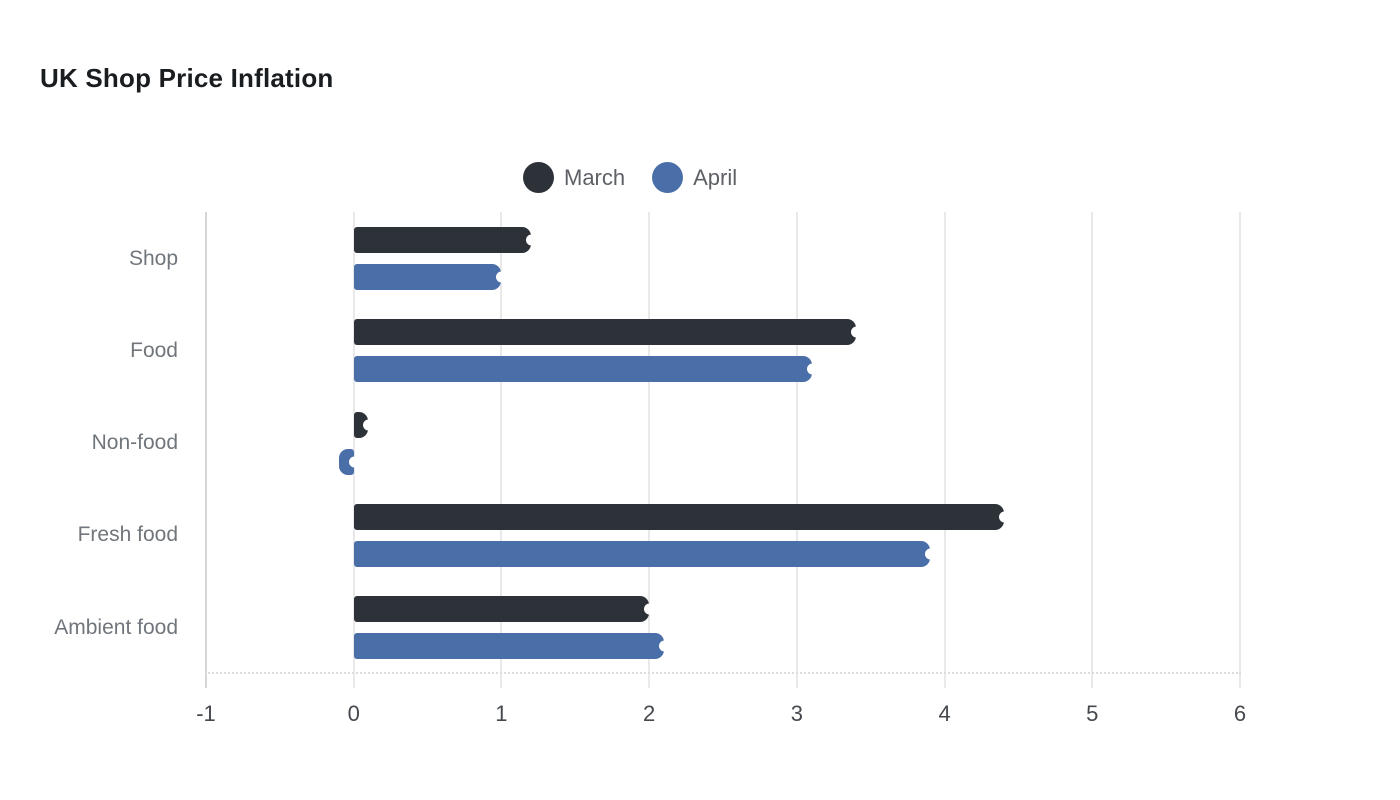 This screenshot has height=800, width=1400. What do you see at coordinates (678, 516) in the screenshot?
I see `bar-march-fresh-food` at bounding box center [678, 516].